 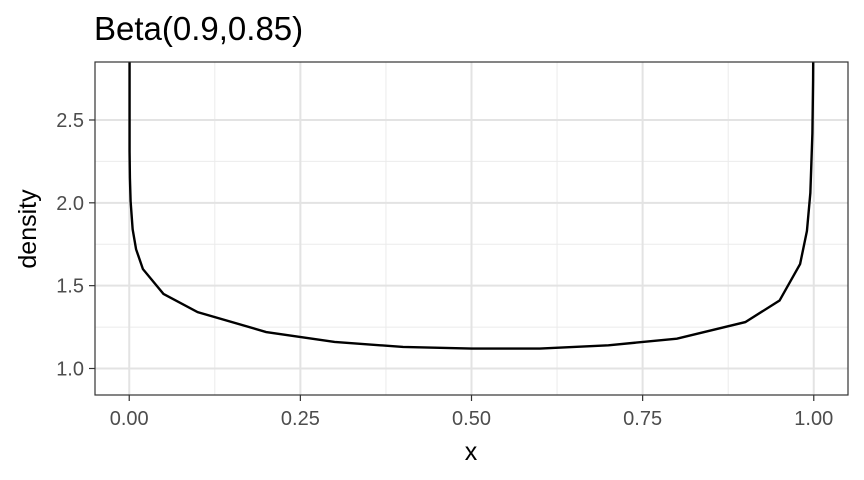 I want to click on chart-title: Beta(0.9,0.85), so click(x=198, y=28).